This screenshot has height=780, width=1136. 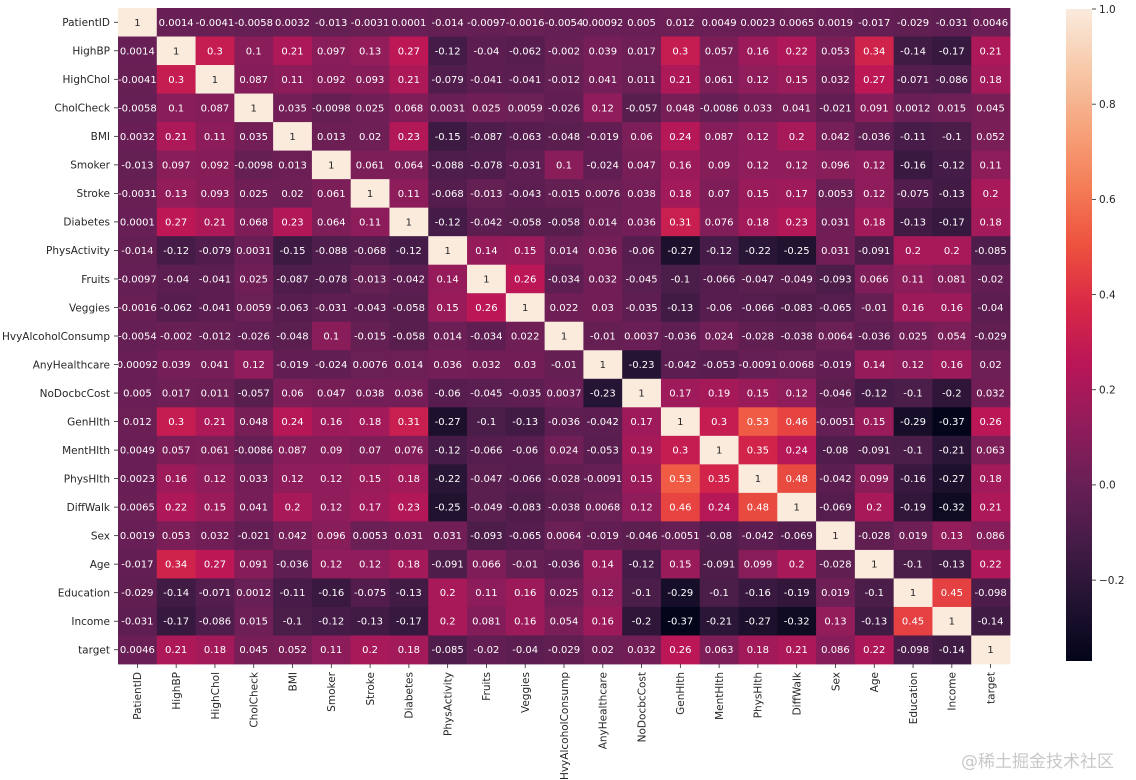 What do you see at coordinates (835, 194) in the screenshot?
I see `cell-value-label: 0.0053` at bounding box center [835, 194].